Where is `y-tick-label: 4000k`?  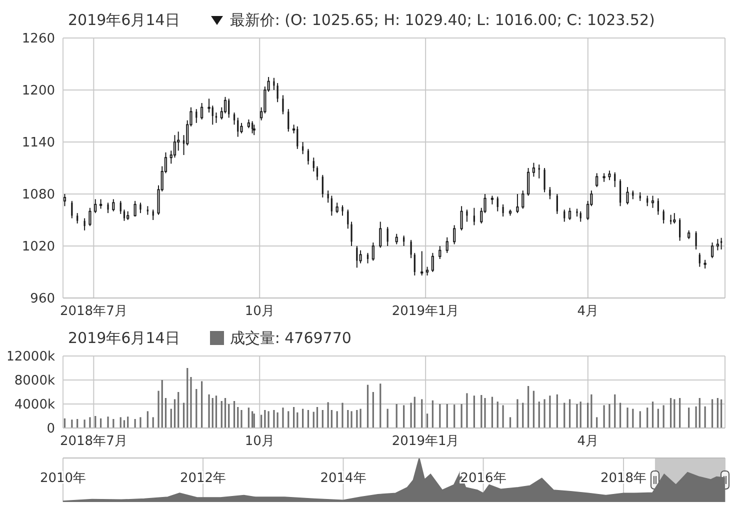 y-tick-label: 4000k is located at coordinates (35, 405).